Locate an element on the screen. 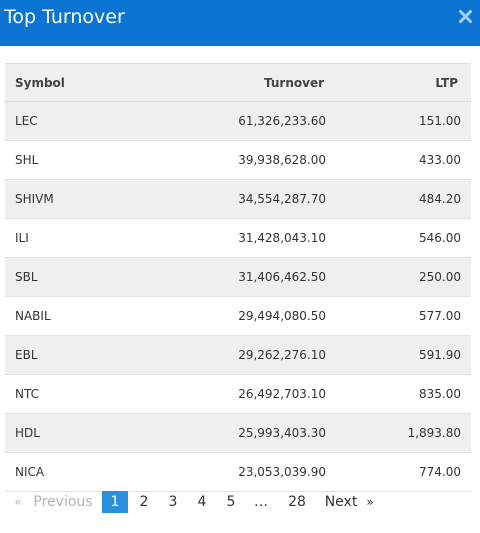 The image size is (480, 533). table-row: SHIVM 34,554,287.70 484.20 is located at coordinates (238, 199).